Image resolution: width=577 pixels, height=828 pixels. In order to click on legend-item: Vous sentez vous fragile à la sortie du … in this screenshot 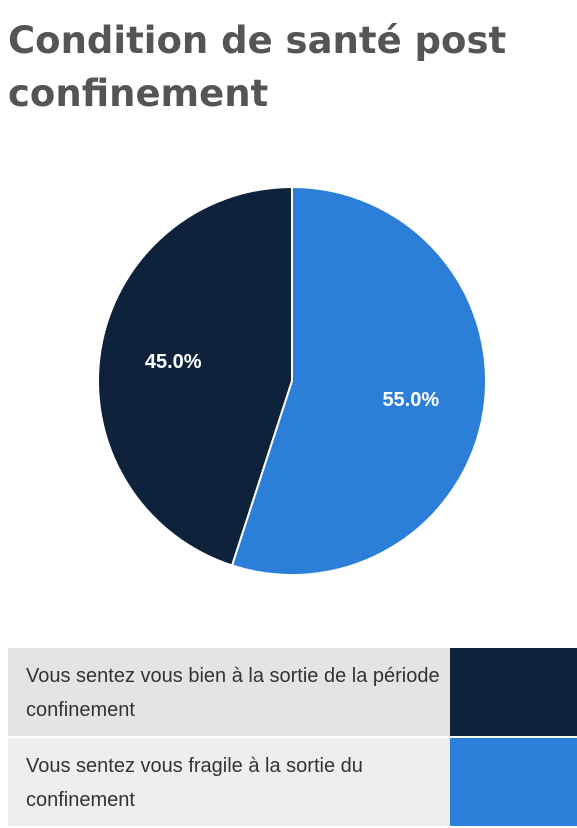, I will do `click(292, 782)`.